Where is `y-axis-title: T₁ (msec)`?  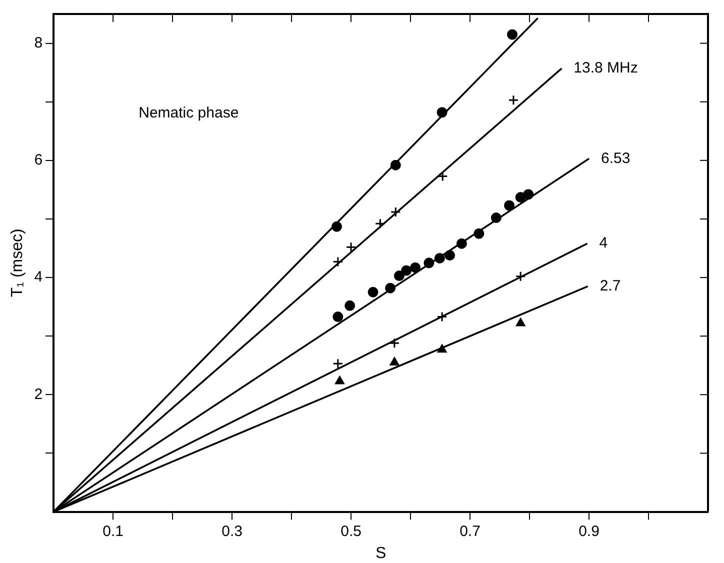 y-axis-title: T₁ (msec) is located at coordinates (17, 263).